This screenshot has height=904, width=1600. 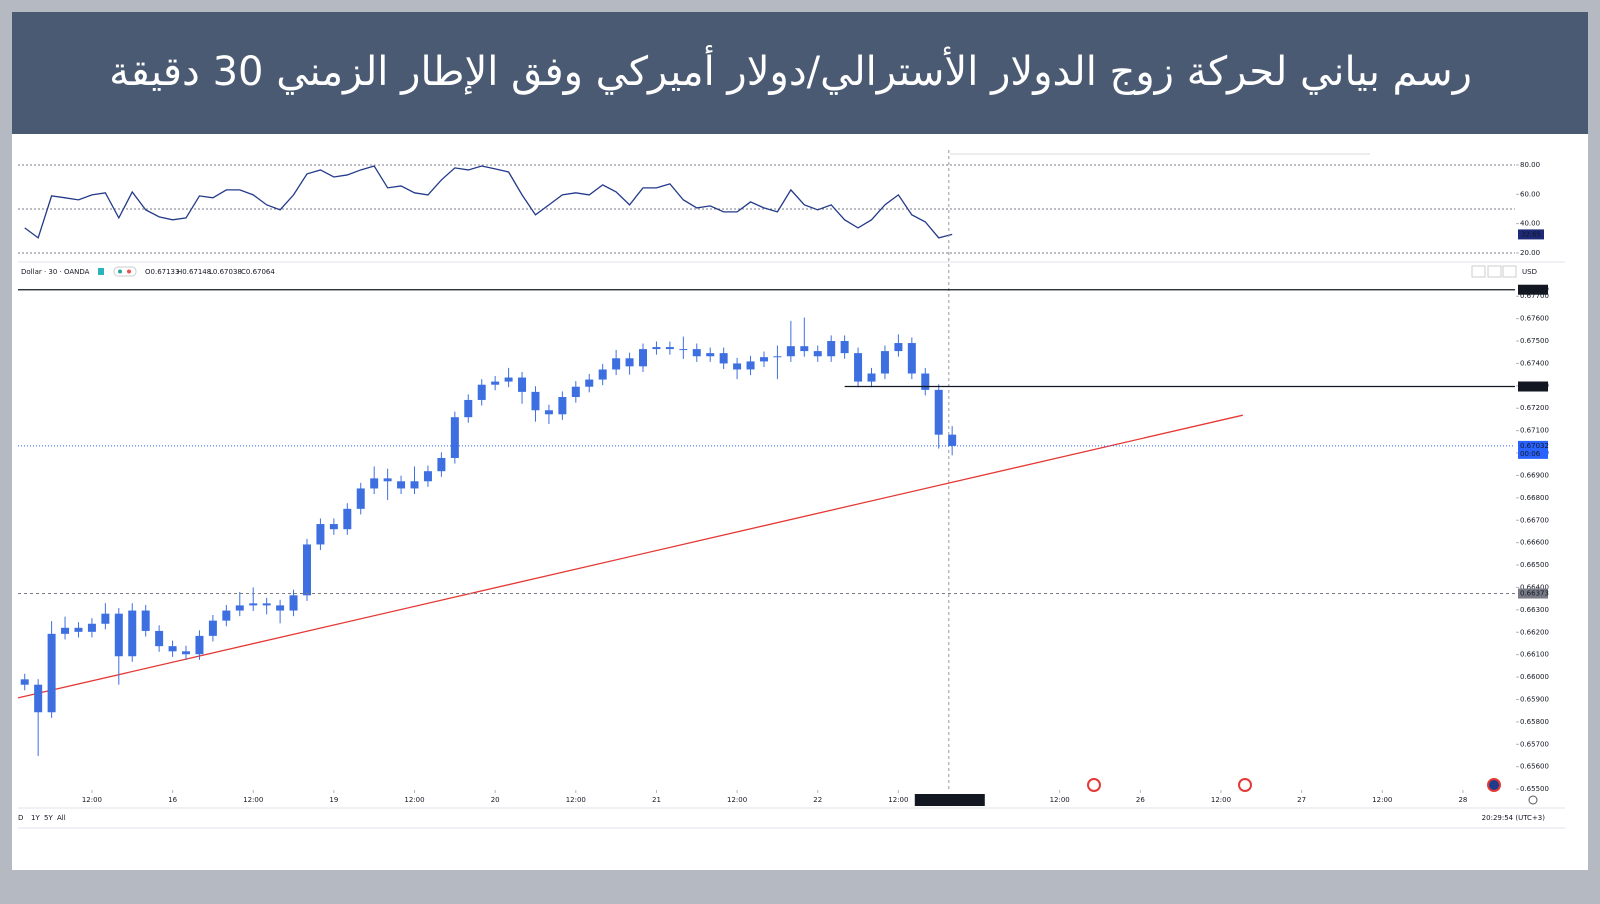 What do you see at coordinates (1529, 272) in the screenshot?
I see `currency: USD` at bounding box center [1529, 272].